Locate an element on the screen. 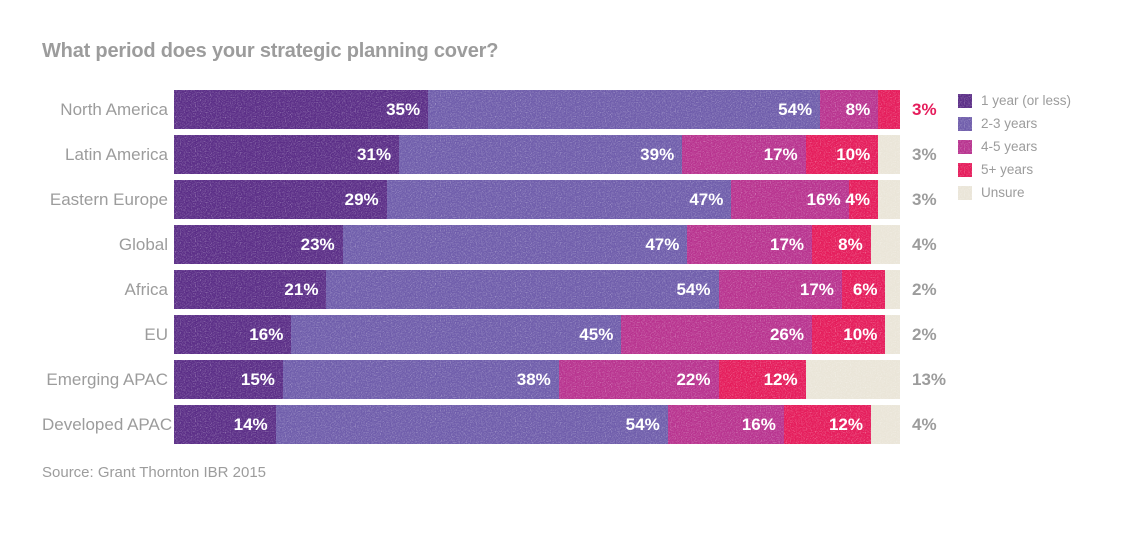 Image resolution: width=1124 pixels, height=543 pixels. stacked-bar: 16% 45% 26% 10% is located at coordinates (537, 334).